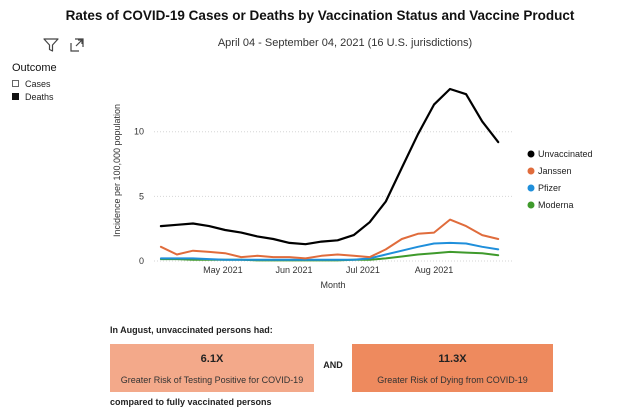  I want to click on x-tick-label: May 2021, so click(223, 270).